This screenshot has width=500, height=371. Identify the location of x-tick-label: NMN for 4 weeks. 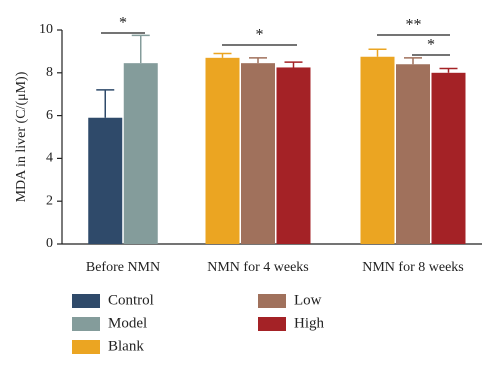
(257, 267).